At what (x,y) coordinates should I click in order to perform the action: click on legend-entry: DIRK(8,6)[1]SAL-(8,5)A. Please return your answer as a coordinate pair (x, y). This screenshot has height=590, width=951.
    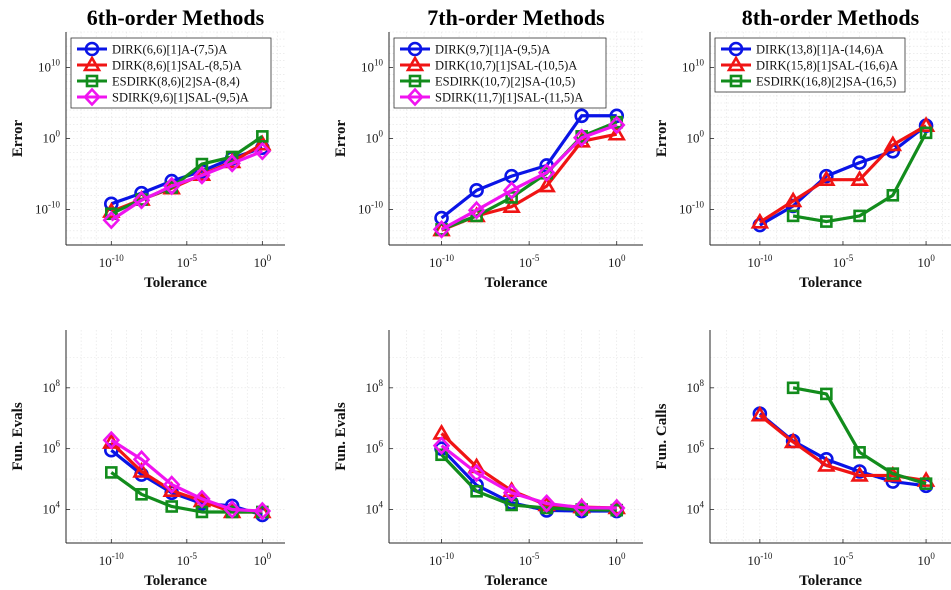
    Looking at the image, I should click on (159, 64).